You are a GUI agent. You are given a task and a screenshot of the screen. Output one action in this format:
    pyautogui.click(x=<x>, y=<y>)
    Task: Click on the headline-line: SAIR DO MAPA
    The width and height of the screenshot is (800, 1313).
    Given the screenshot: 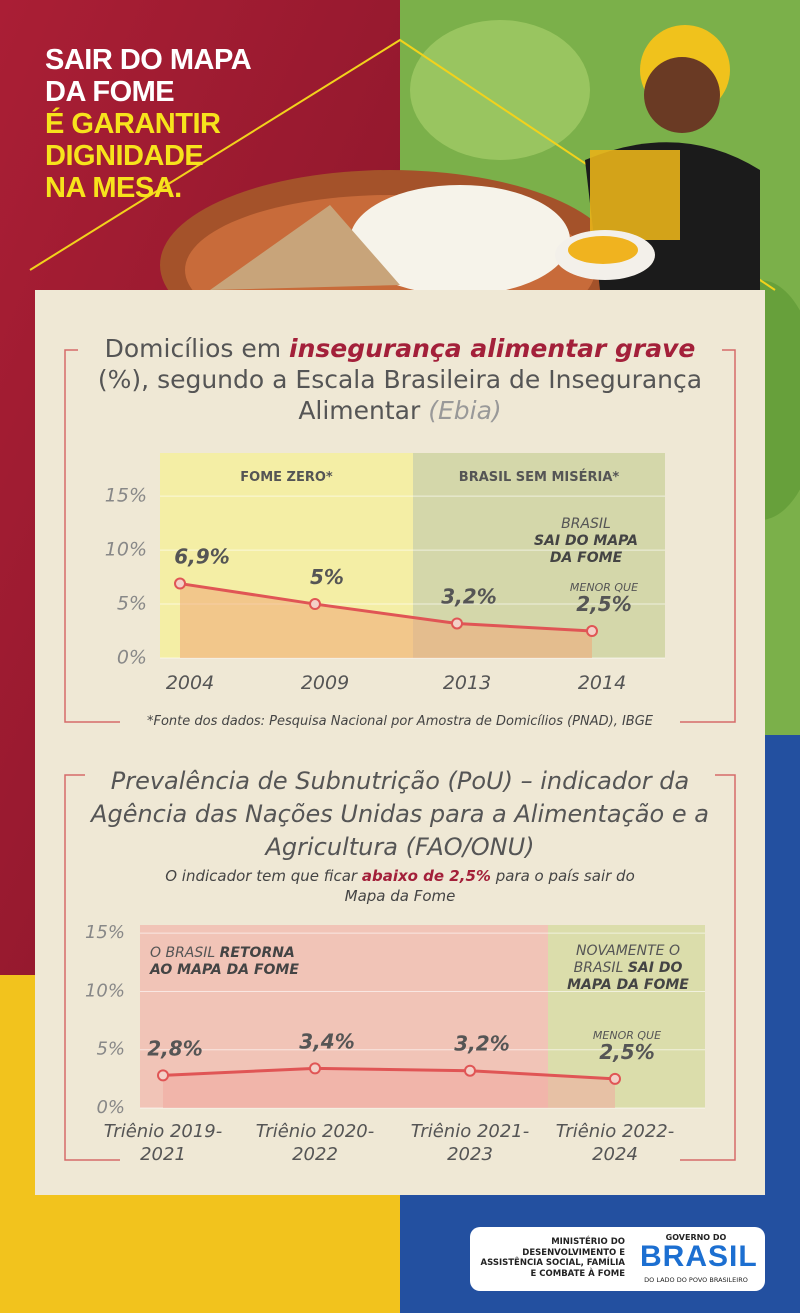 What is the action you would take?
    pyautogui.click(x=148, y=60)
    